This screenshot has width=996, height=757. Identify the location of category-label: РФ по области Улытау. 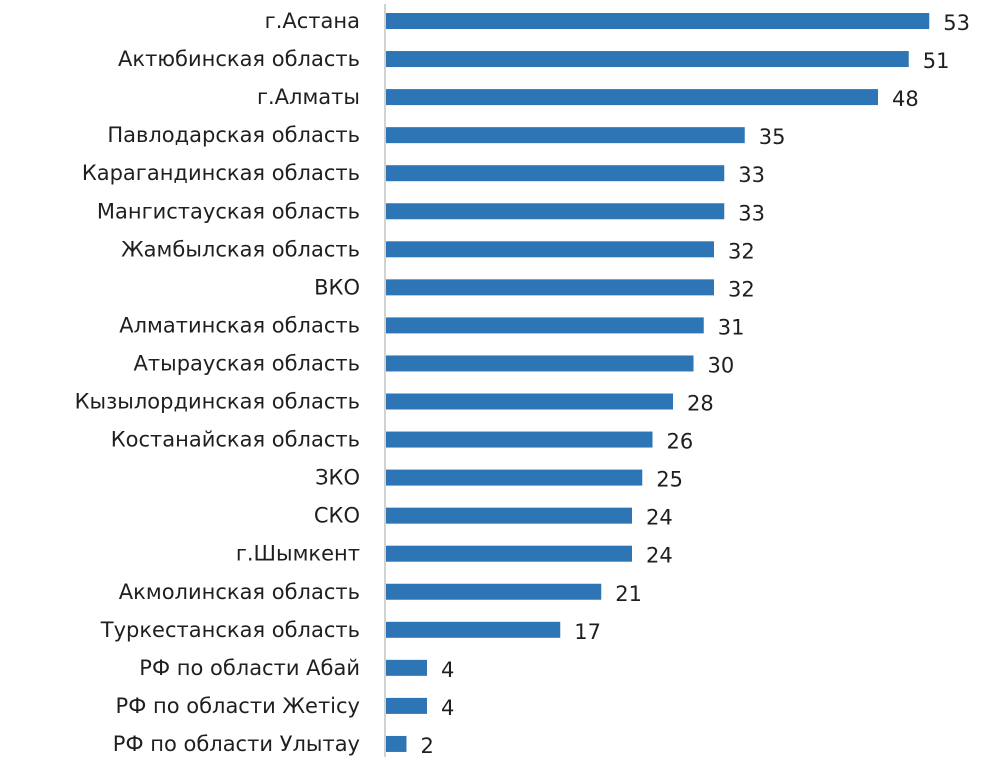
(236, 744).